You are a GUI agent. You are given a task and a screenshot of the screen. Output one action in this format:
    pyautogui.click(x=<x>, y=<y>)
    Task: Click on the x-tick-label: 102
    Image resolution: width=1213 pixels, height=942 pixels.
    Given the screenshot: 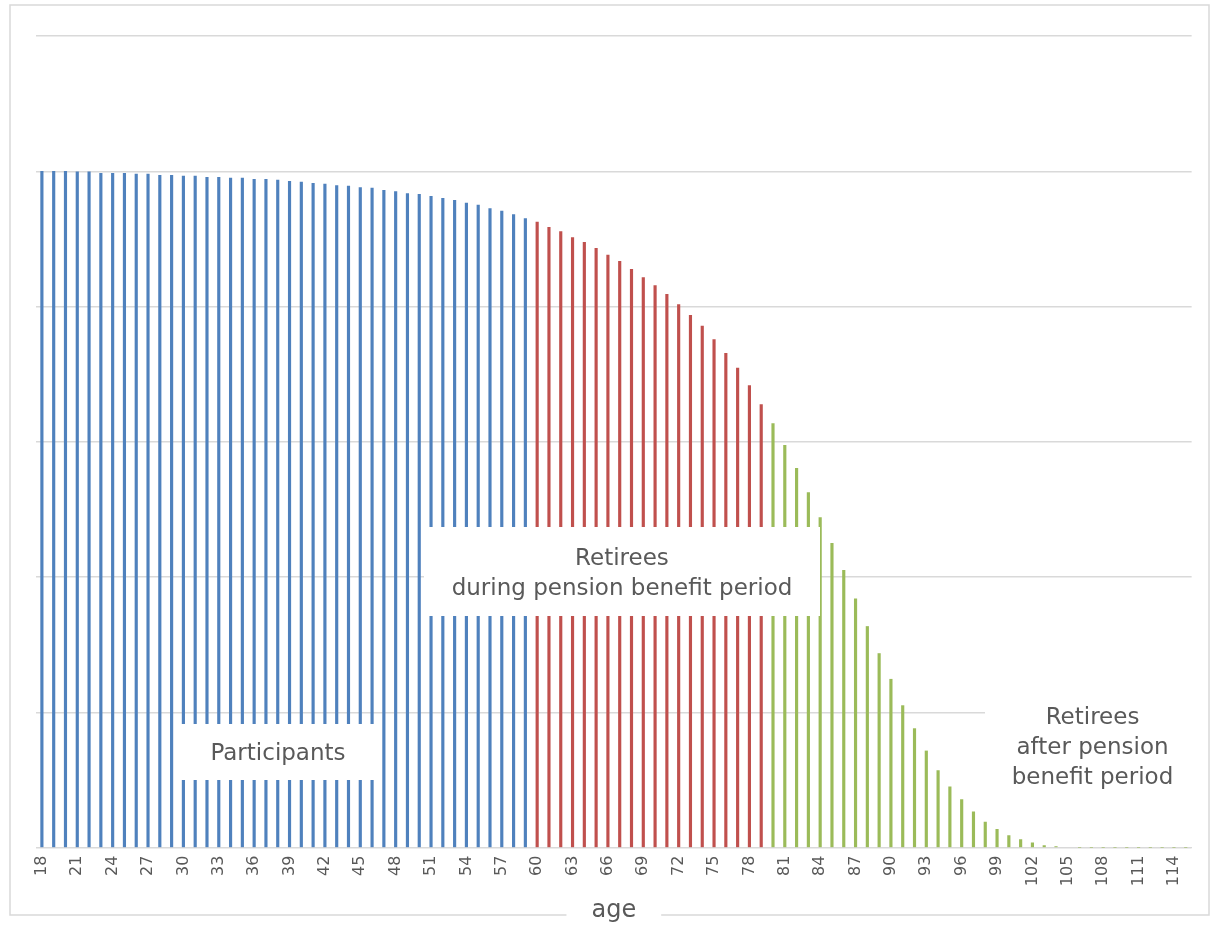 What is the action you would take?
    pyautogui.click(x=1031, y=871)
    